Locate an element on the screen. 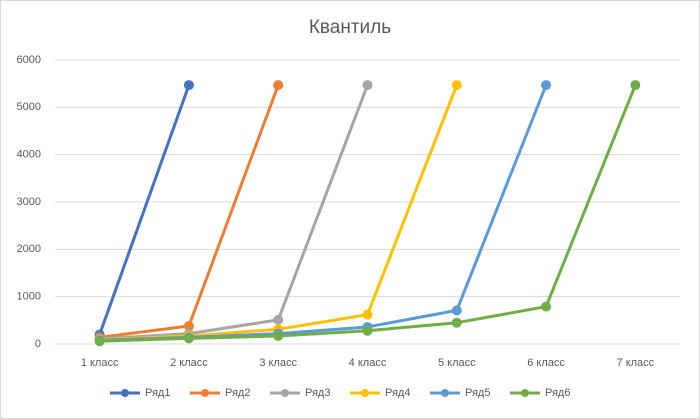  y-tick-label: 2000 is located at coordinates (29, 249).